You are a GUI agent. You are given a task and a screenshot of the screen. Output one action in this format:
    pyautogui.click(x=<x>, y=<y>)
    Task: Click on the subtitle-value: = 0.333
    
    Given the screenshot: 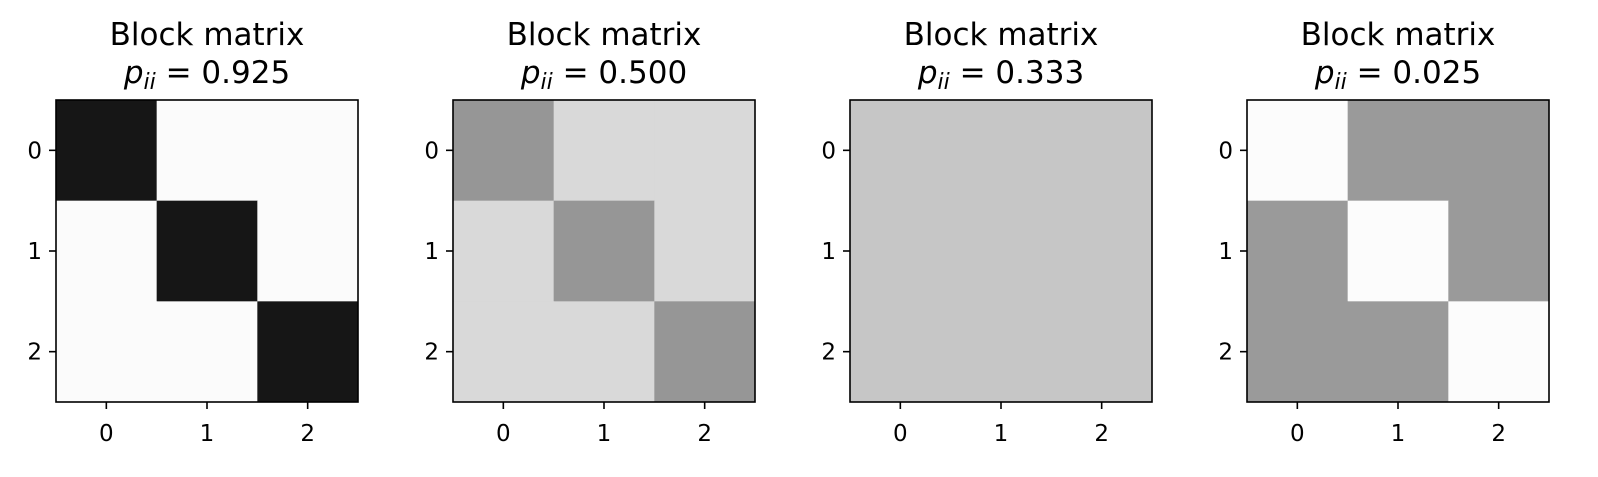 What is the action you would take?
    pyautogui.click(x=1017, y=73)
    